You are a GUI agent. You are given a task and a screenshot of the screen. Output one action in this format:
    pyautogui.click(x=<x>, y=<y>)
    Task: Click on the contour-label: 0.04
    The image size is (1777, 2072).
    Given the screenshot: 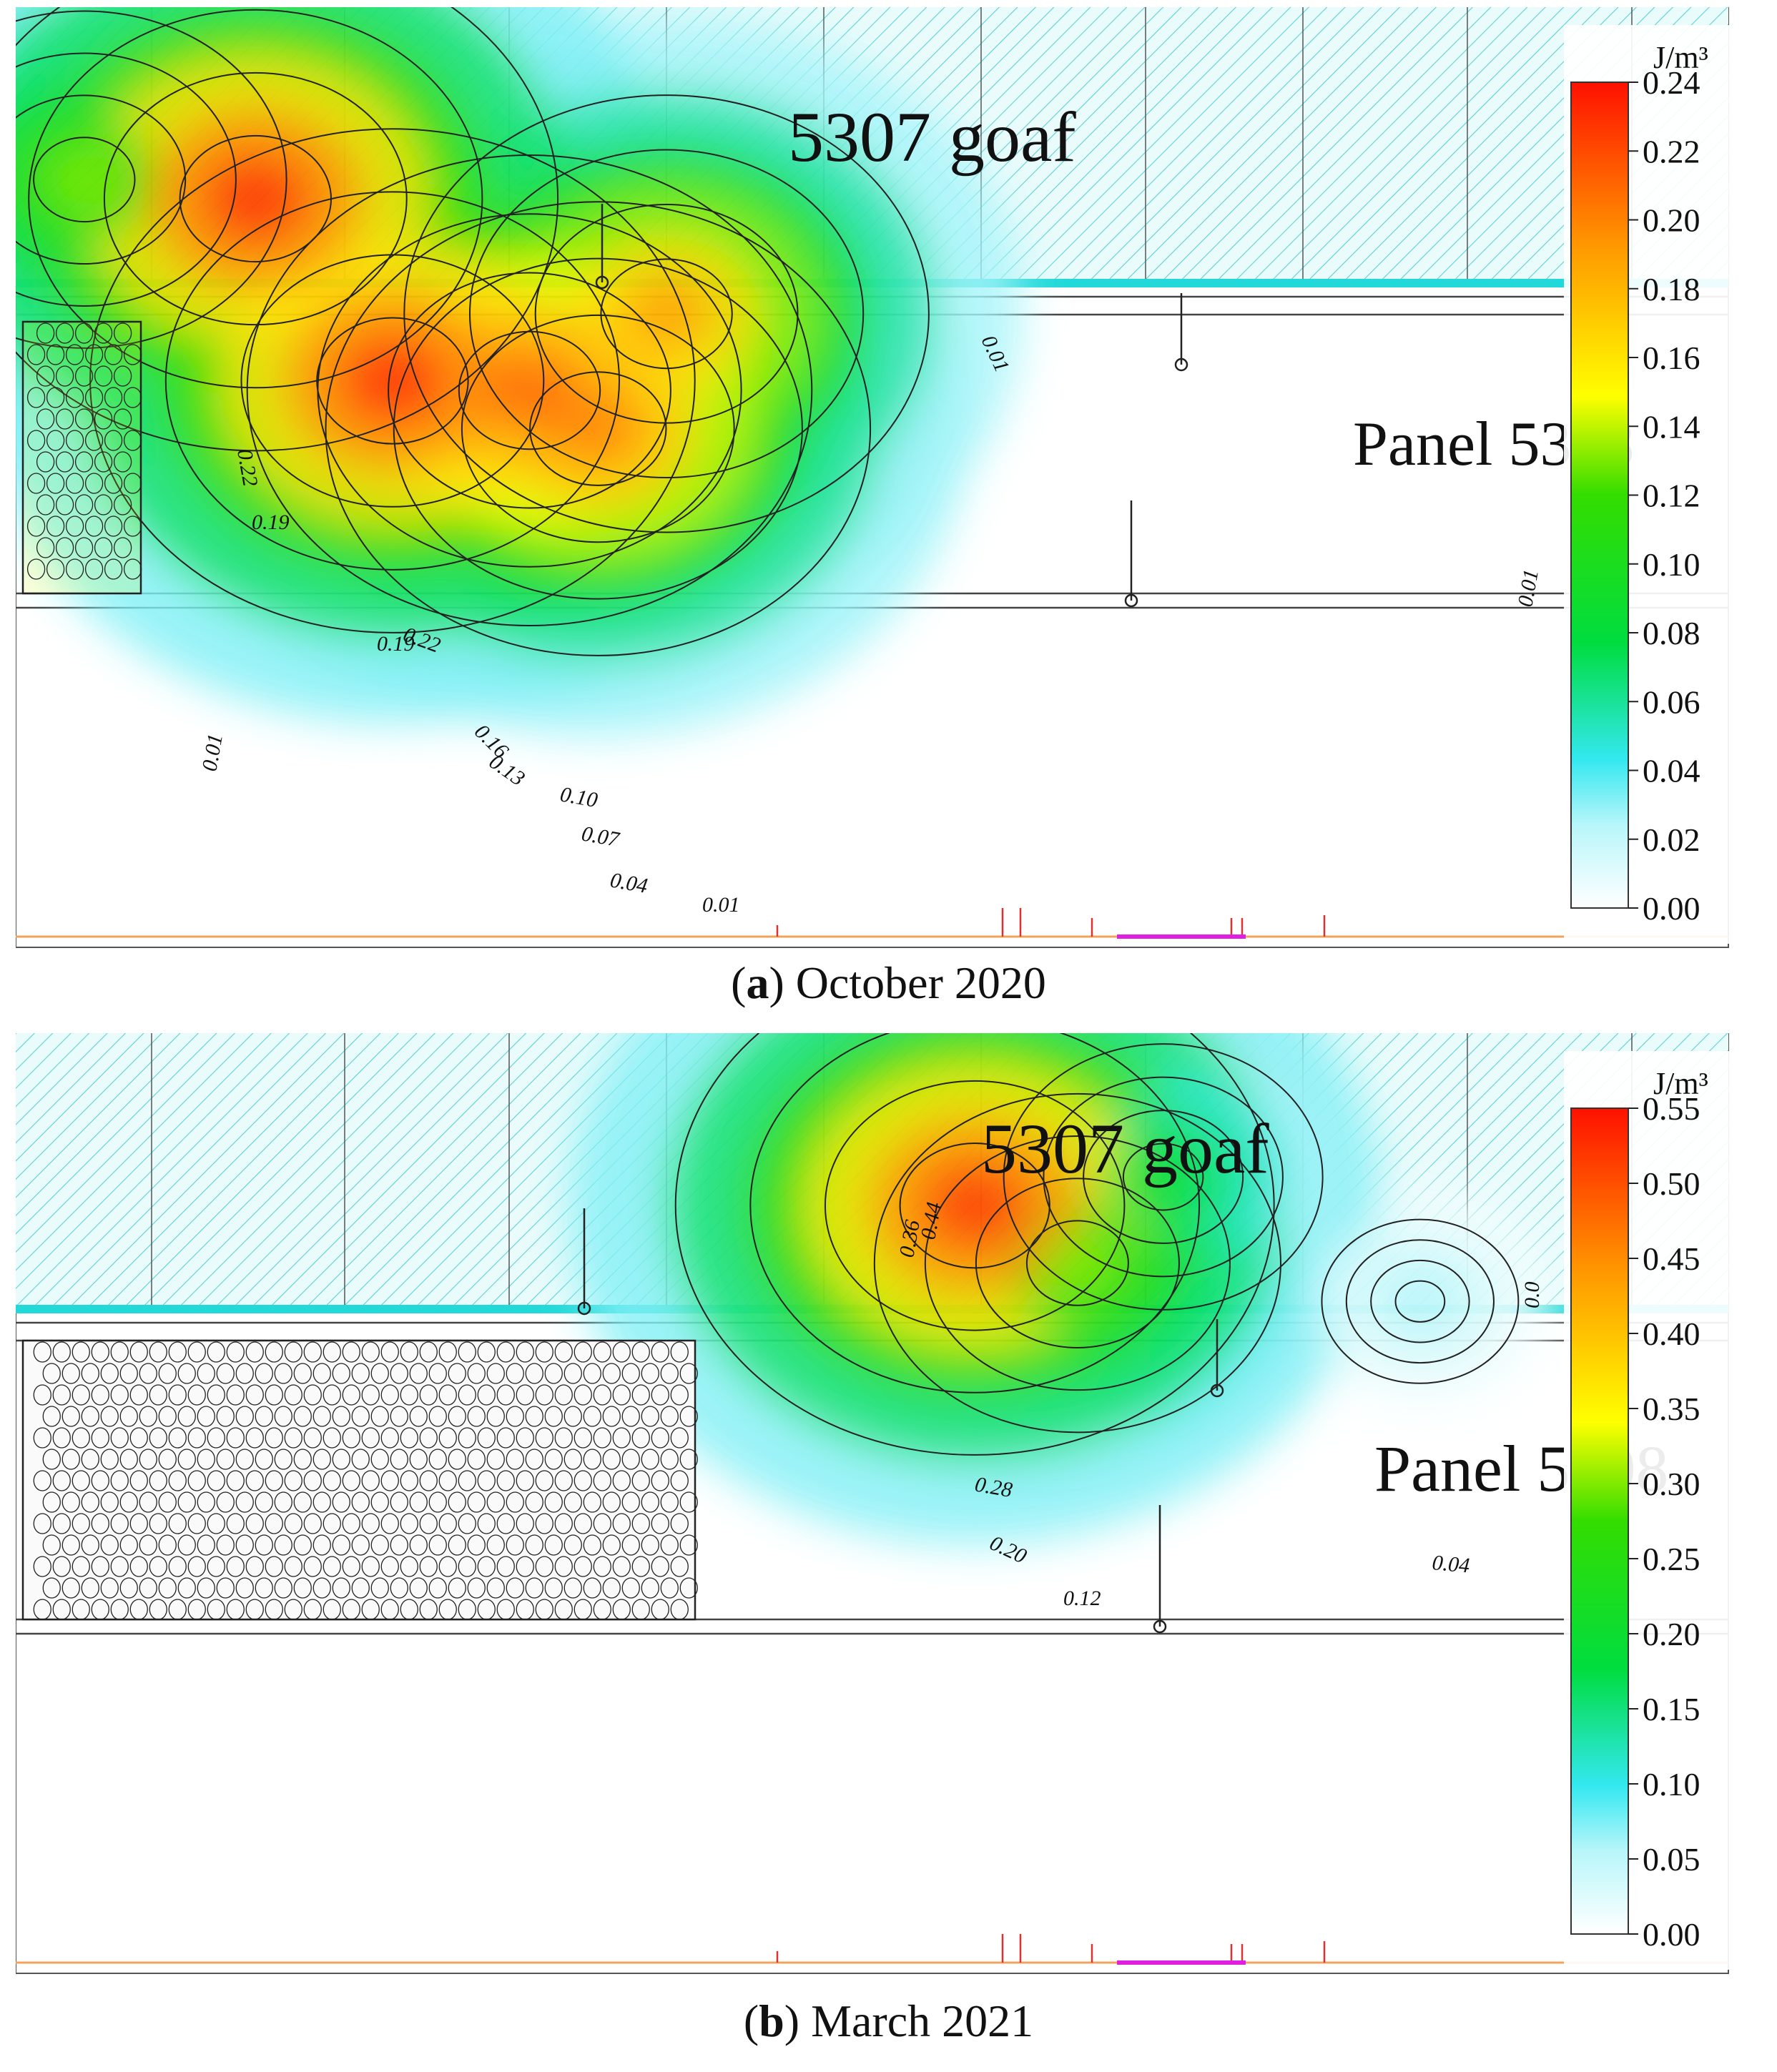 What is the action you would take?
    pyautogui.click(x=1450, y=1564)
    